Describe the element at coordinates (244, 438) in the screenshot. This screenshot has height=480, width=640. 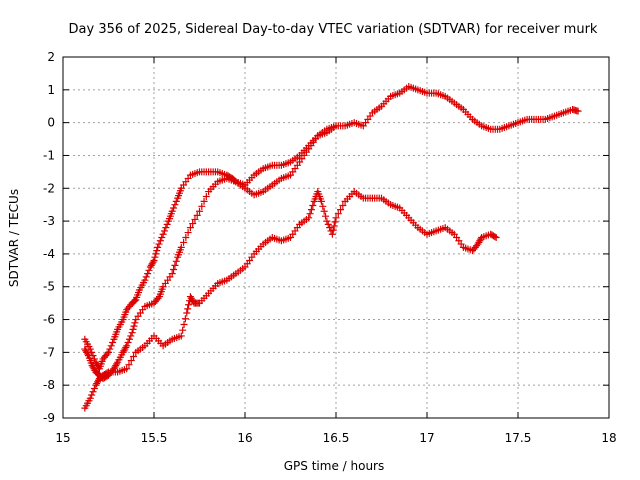
I see `x-tick-label: 16` at that location.